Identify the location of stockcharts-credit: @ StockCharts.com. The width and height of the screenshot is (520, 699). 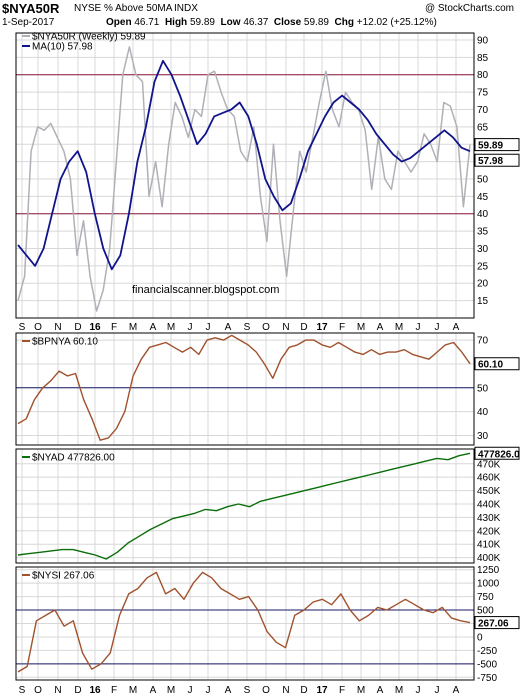
(469, 8).